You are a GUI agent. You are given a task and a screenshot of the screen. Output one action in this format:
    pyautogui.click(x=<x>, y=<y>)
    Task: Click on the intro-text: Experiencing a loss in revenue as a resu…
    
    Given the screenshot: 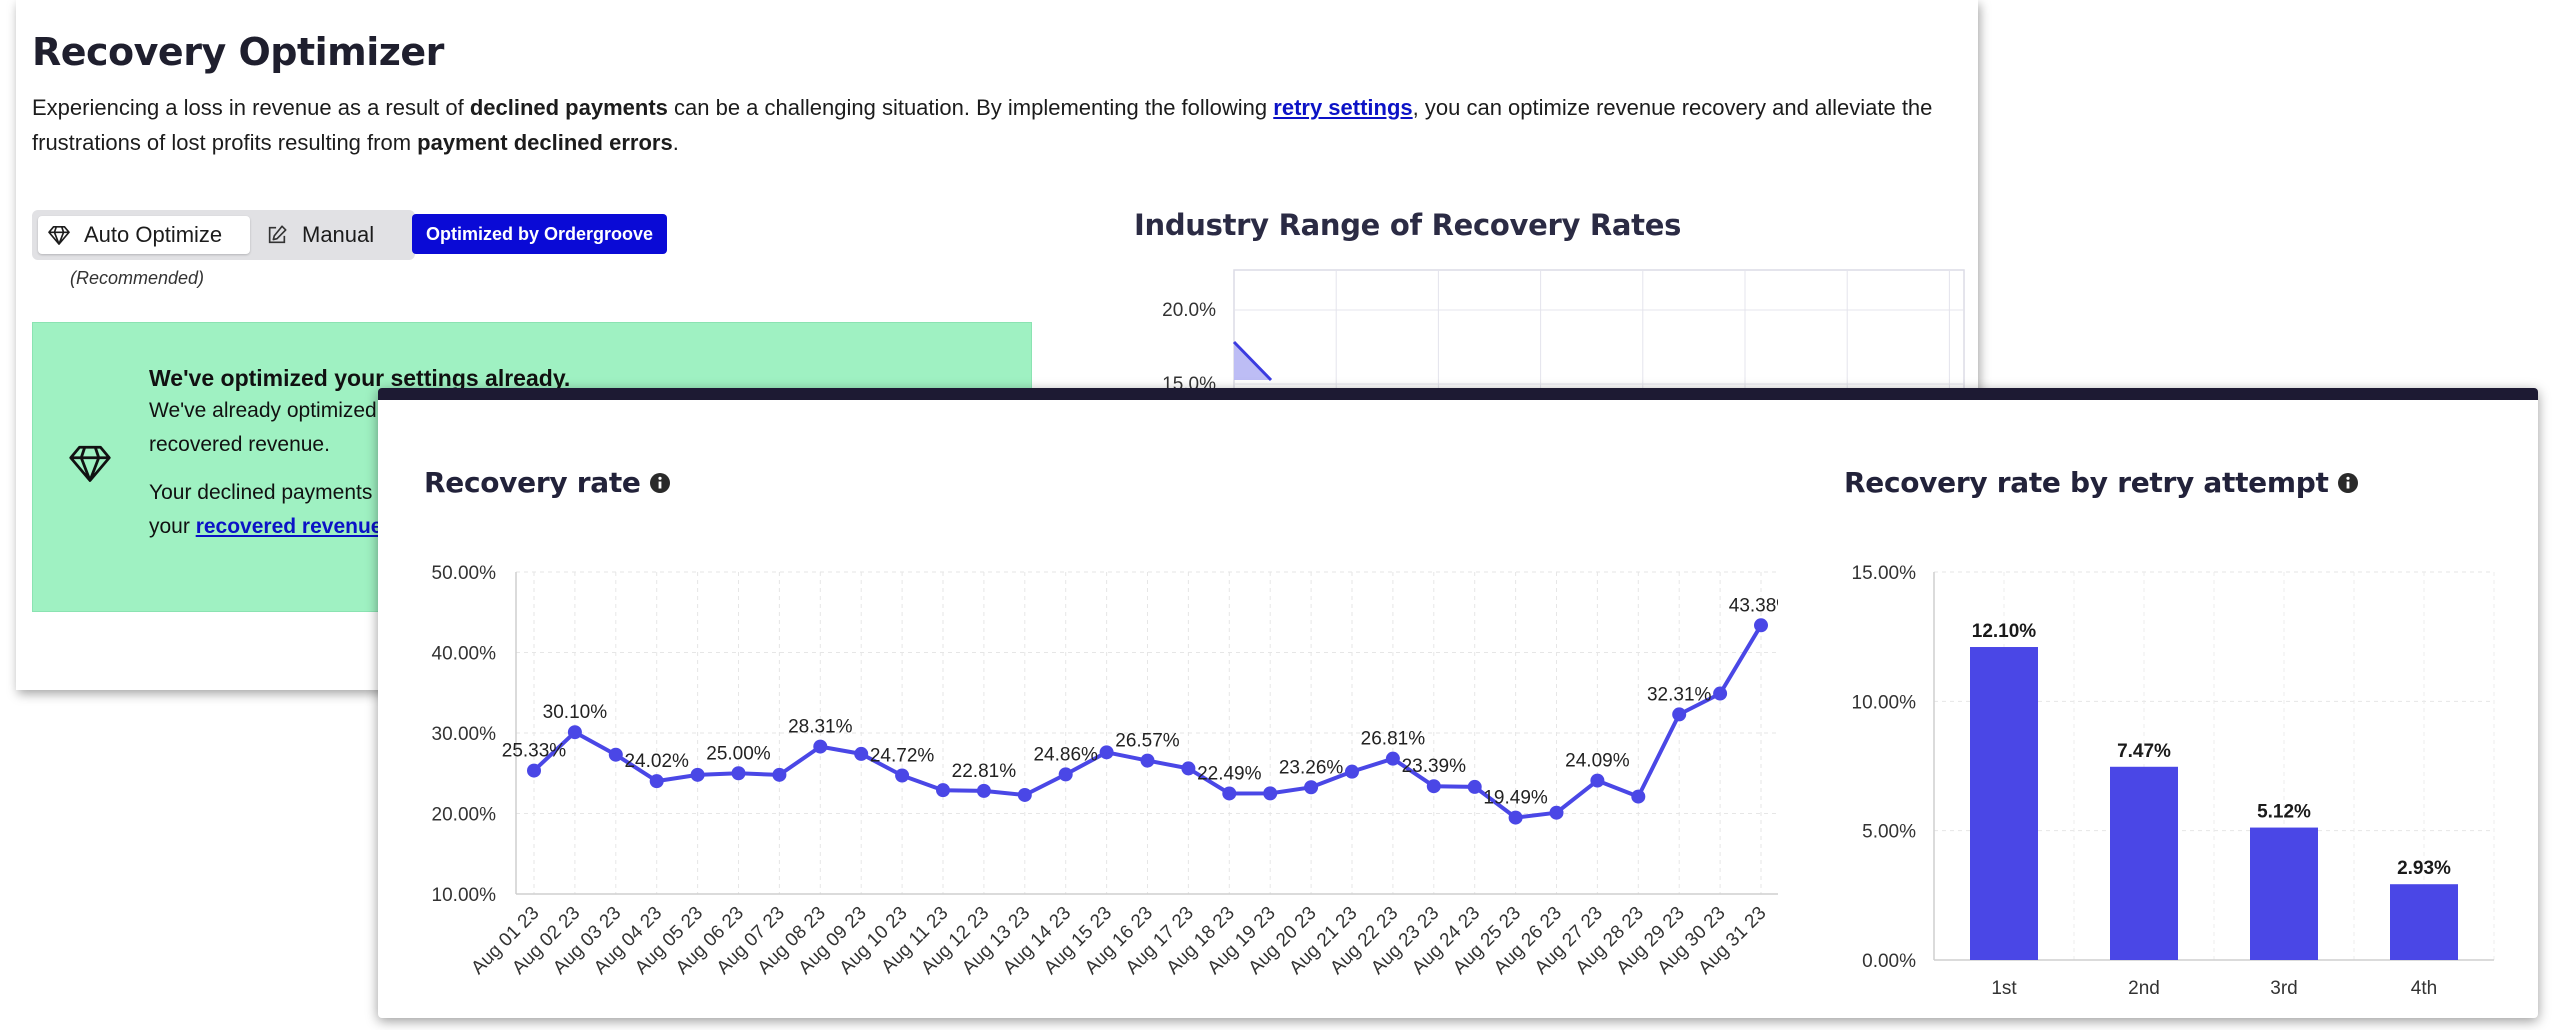 What is the action you would take?
    pyautogui.click(x=997, y=125)
    